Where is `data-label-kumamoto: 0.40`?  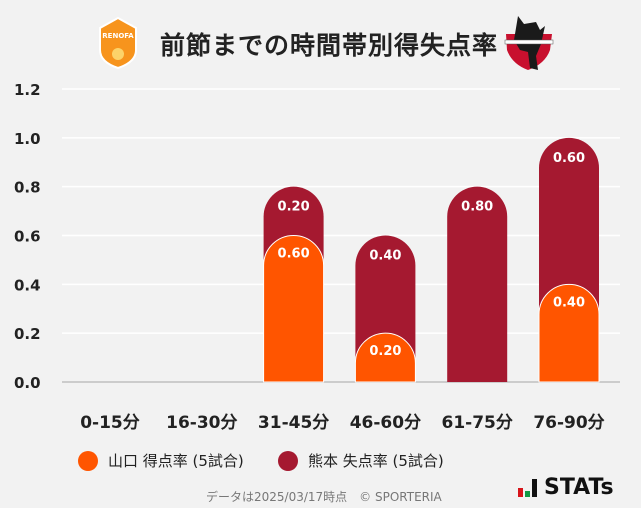
data-label-kumamoto: 0.40 is located at coordinates (385, 256).